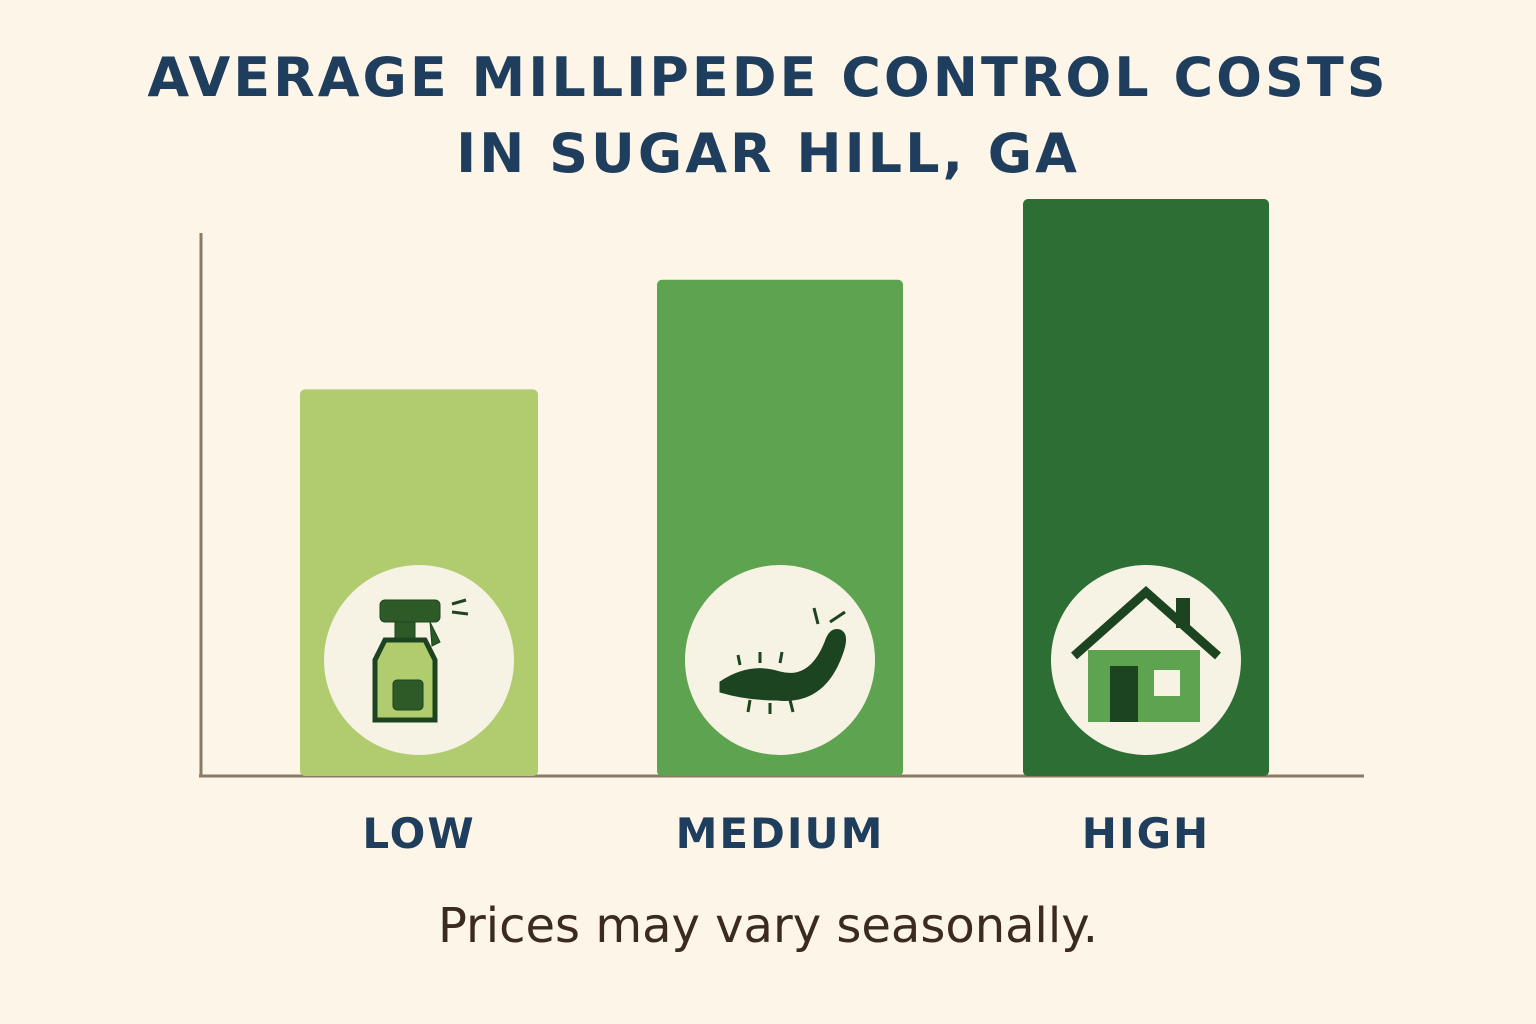 The width and height of the screenshot is (1536, 1024). I want to click on millipede-icon, so click(782, 660).